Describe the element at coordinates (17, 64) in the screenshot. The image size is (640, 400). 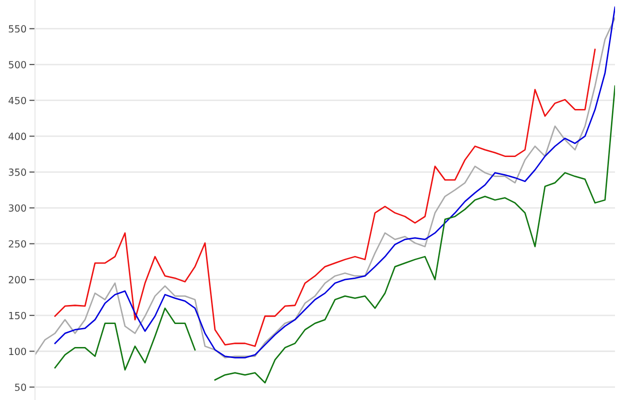
I see `y-tick-label: 500` at that location.